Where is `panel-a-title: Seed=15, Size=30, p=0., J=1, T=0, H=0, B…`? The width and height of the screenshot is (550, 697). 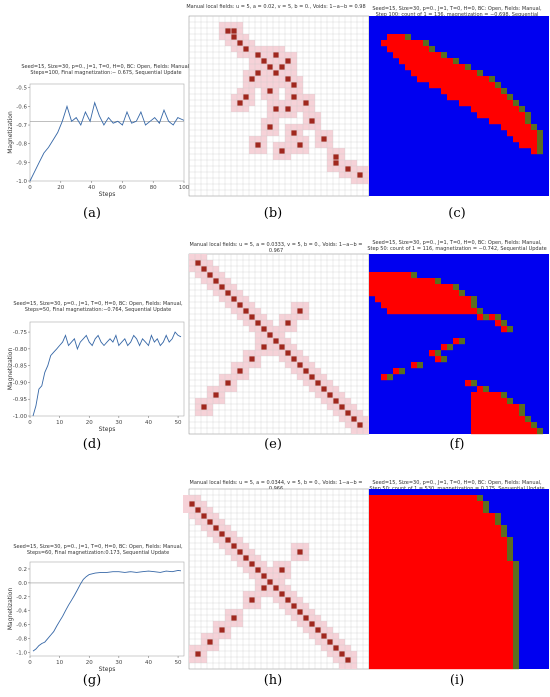 panel-a-title: Seed=15, Size=30, p=0., J=1, T=0, H=0, B… is located at coordinates (106, 70).